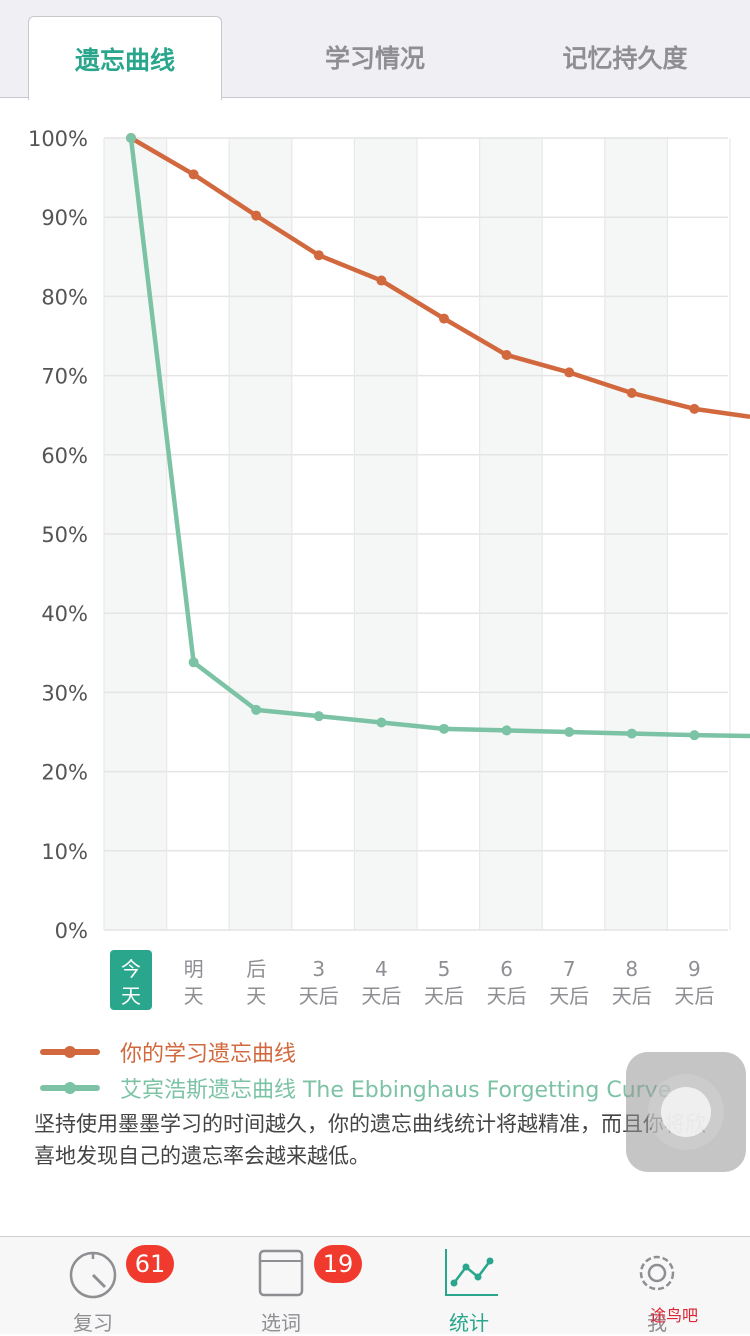 The height and width of the screenshot is (1336, 750). What do you see at coordinates (64, 852) in the screenshot?
I see `y-tick-label: 10%` at bounding box center [64, 852].